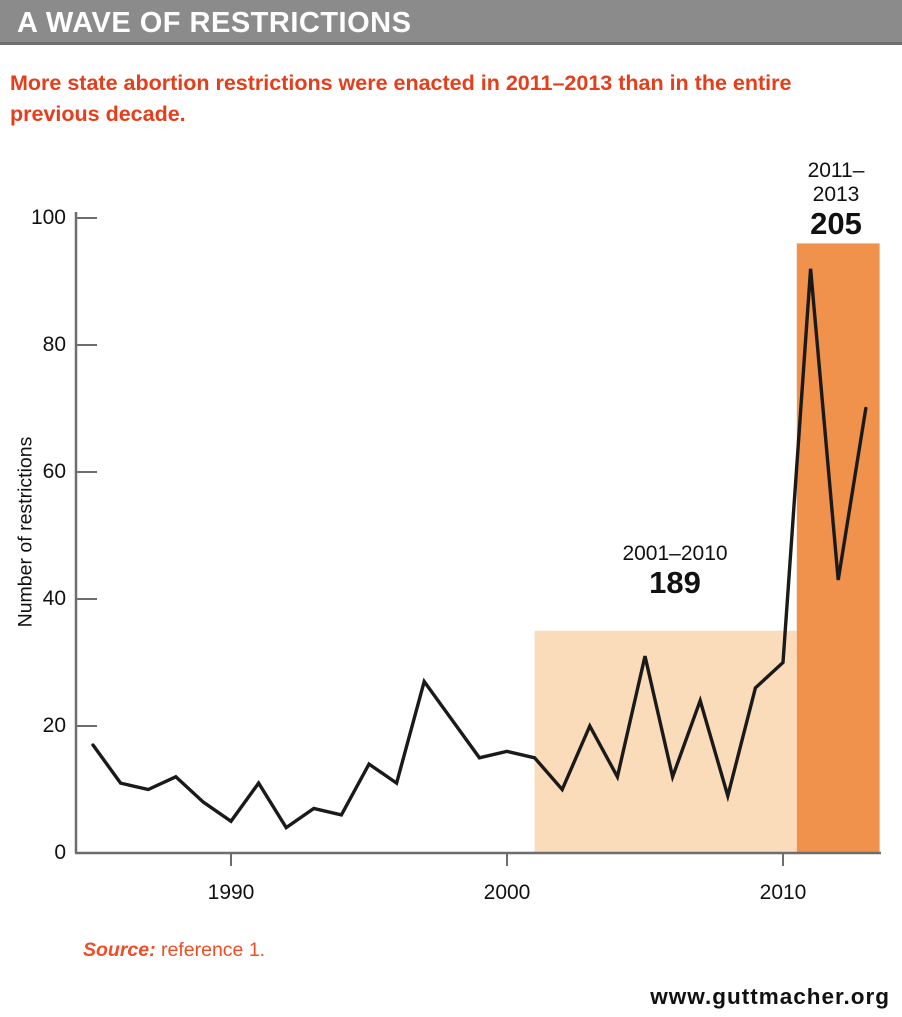 The width and height of the screenshot is (902, 1017). I want to click on highlight-region-2001–2010, so click(665, 741).